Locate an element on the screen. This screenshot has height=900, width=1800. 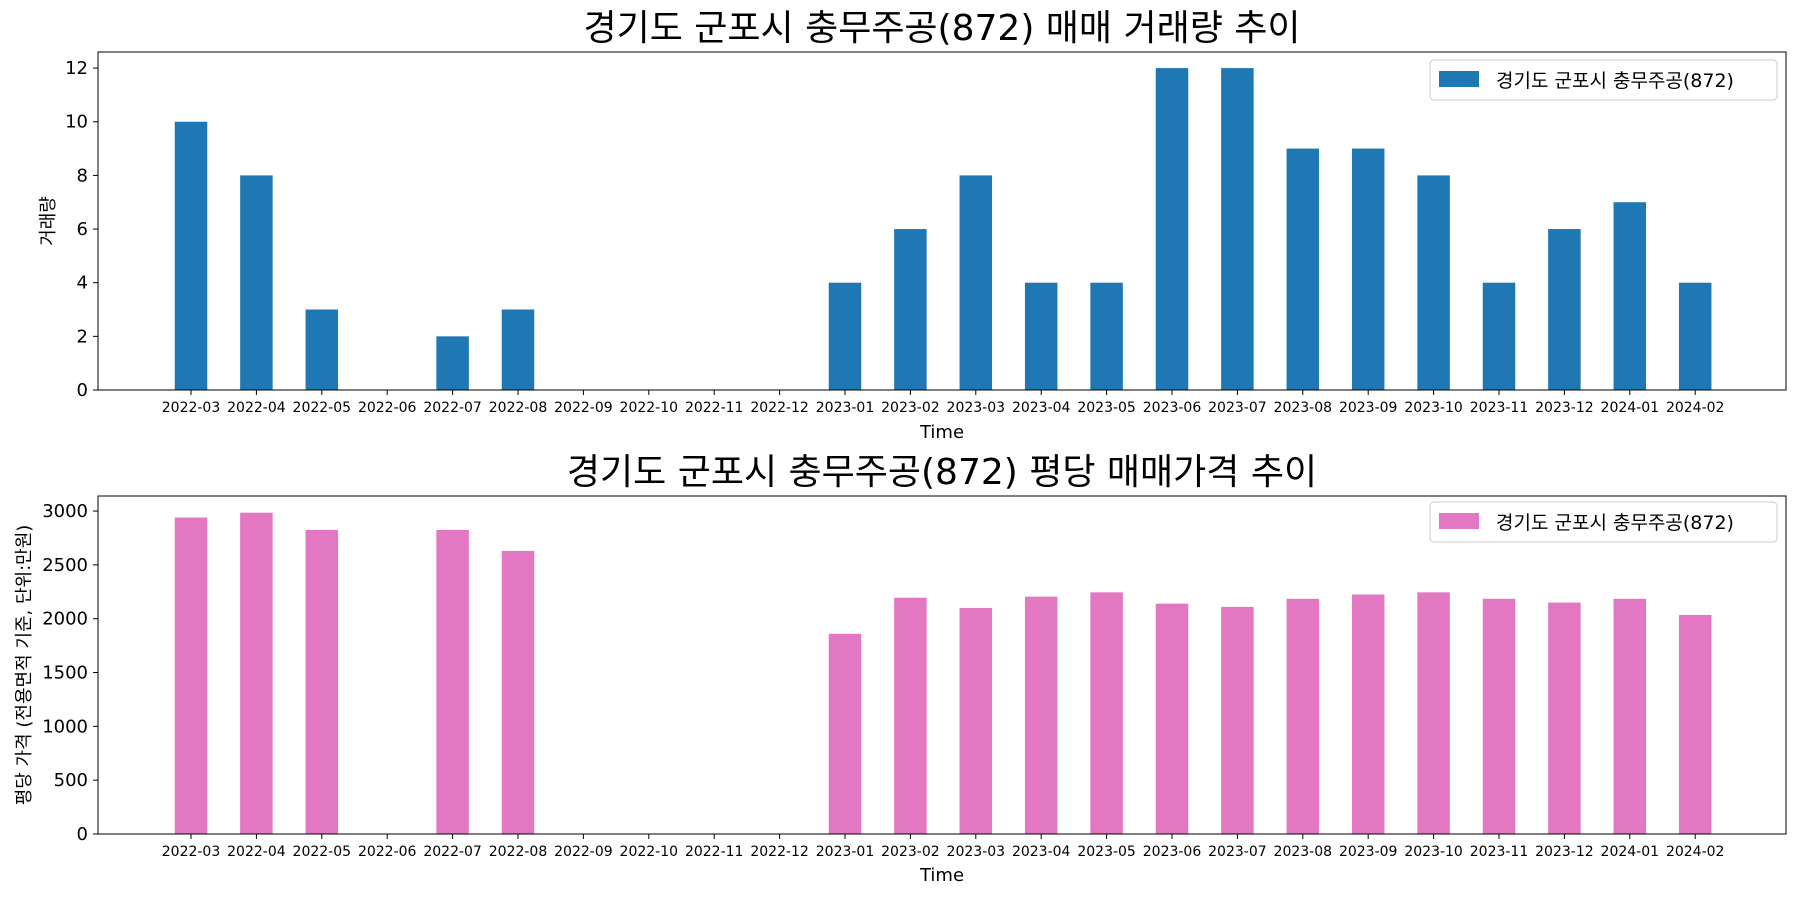
volume-y-axis-label: 거래량 is located at coordinates (48, 221).